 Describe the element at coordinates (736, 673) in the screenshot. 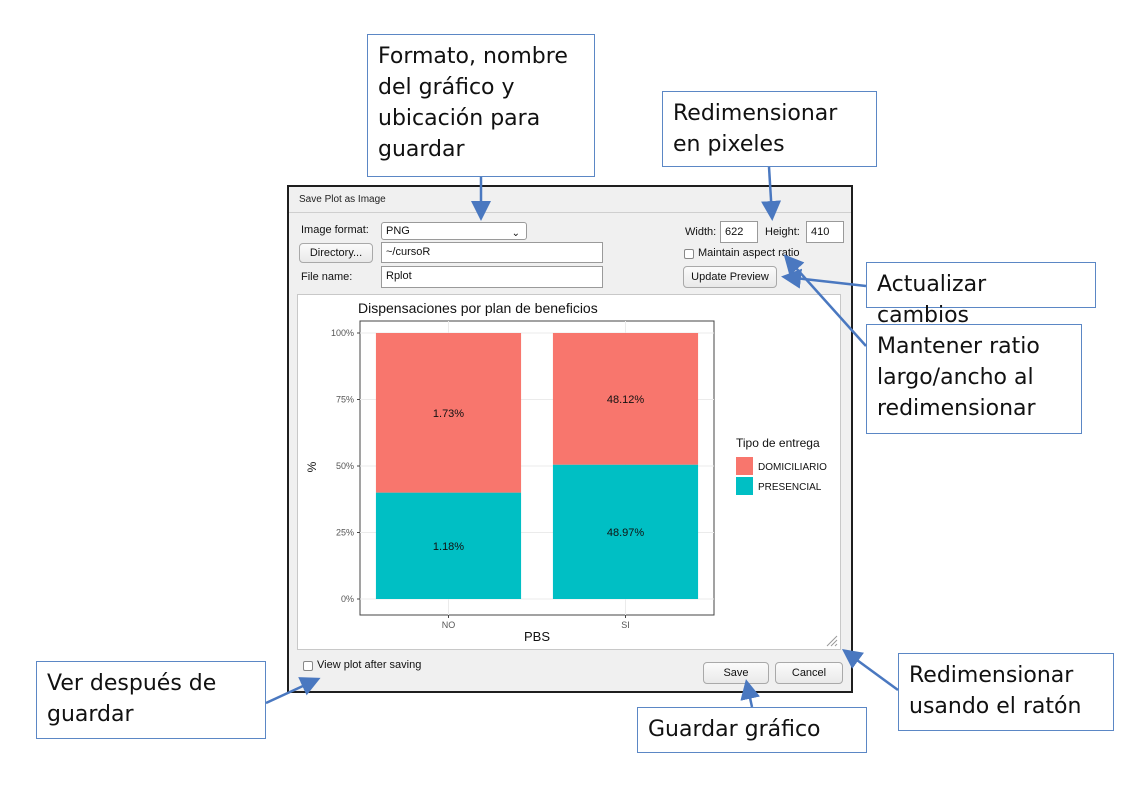

I see `save-button: Save` at that location.